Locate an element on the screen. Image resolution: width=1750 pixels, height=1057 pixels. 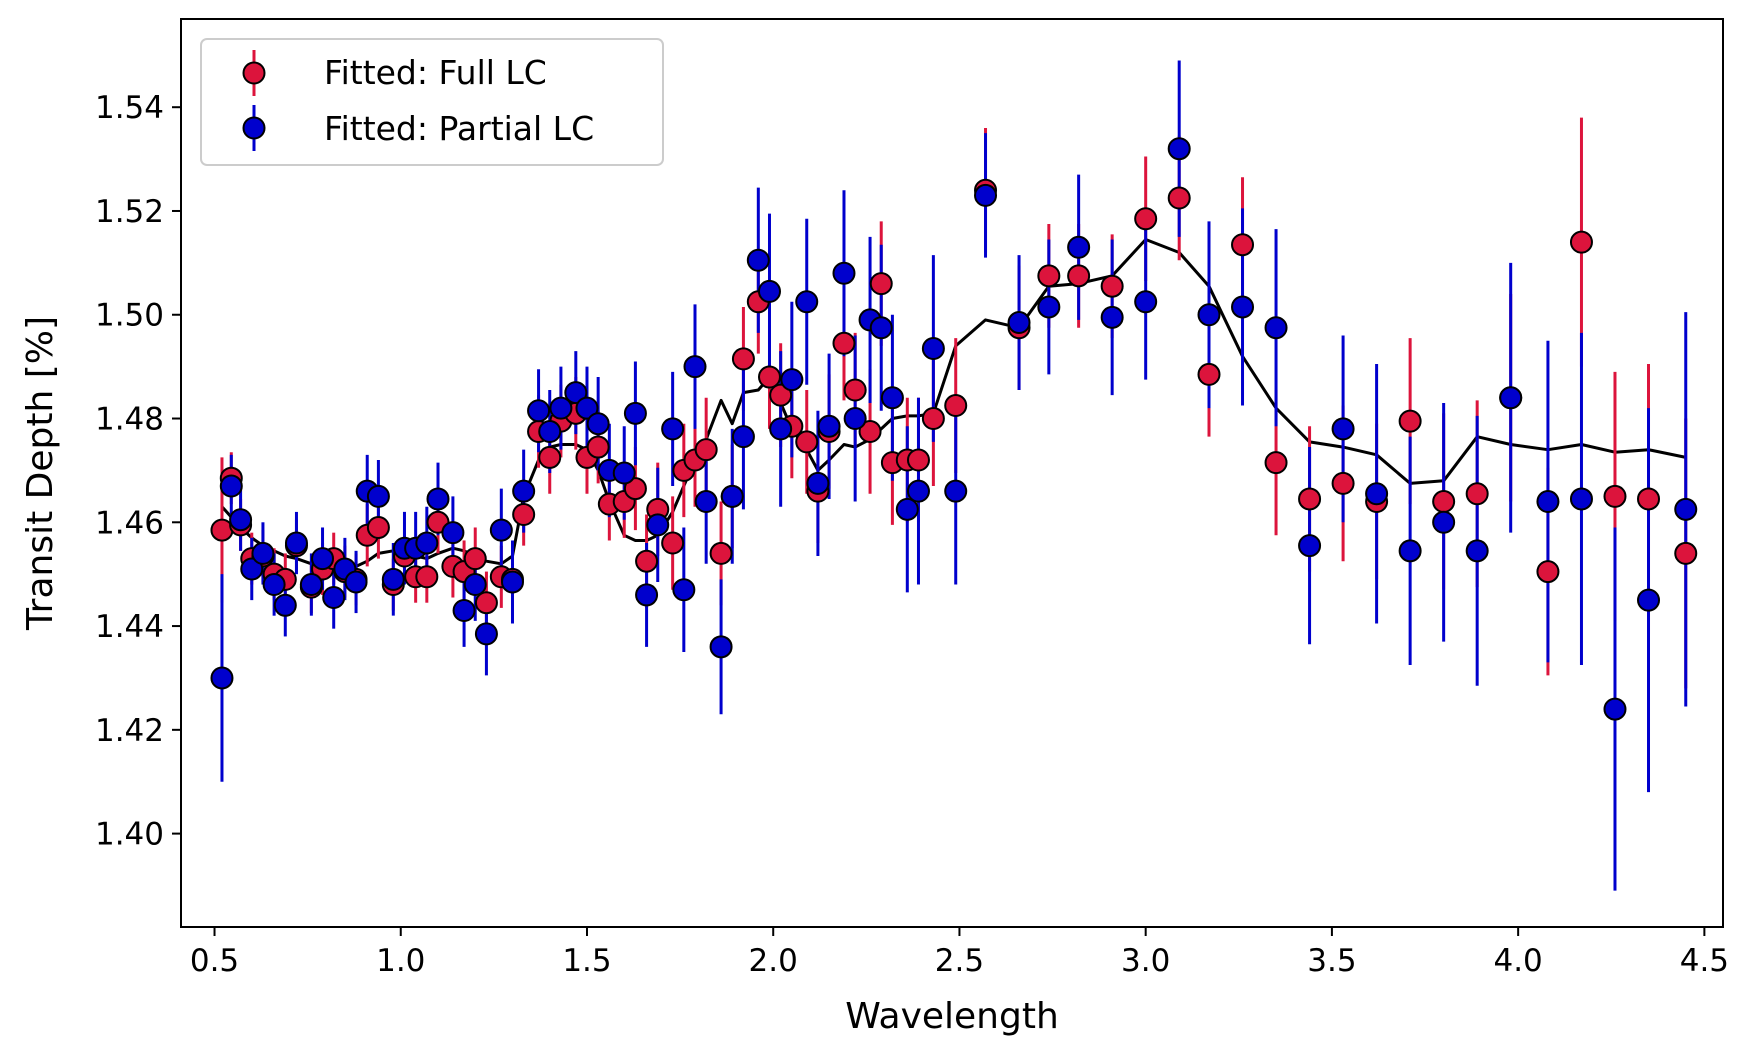
y-tick-label: 1.42 is located at coordinates (129, 731).